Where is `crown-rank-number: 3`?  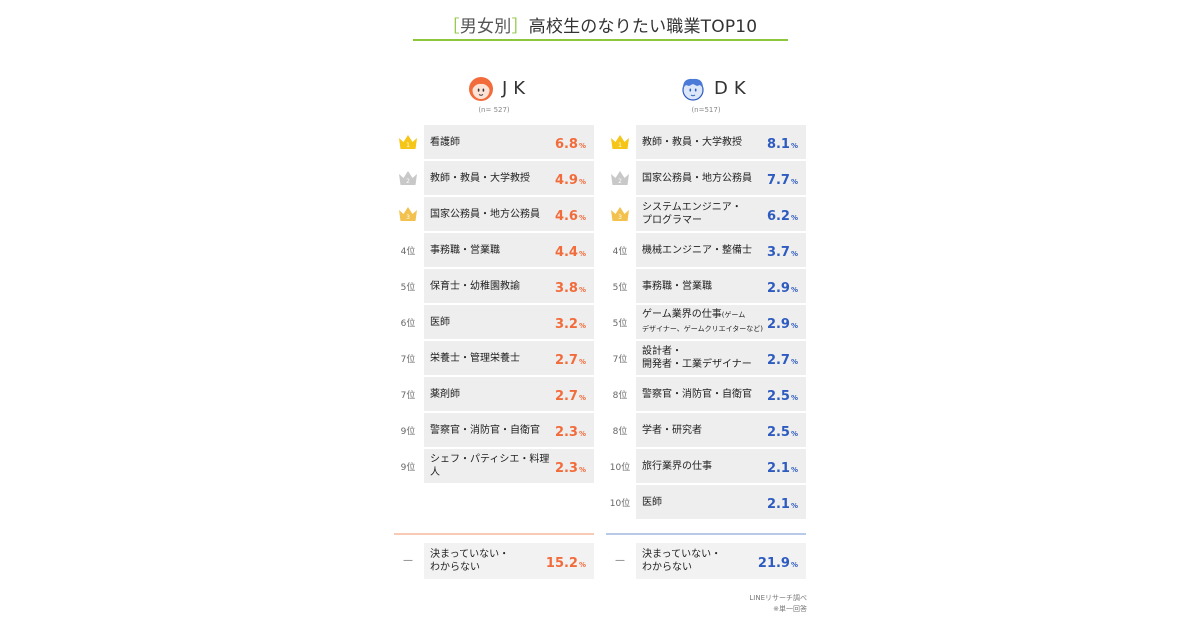
crown-rank-number: 3 is located at coordinates (620, 217).